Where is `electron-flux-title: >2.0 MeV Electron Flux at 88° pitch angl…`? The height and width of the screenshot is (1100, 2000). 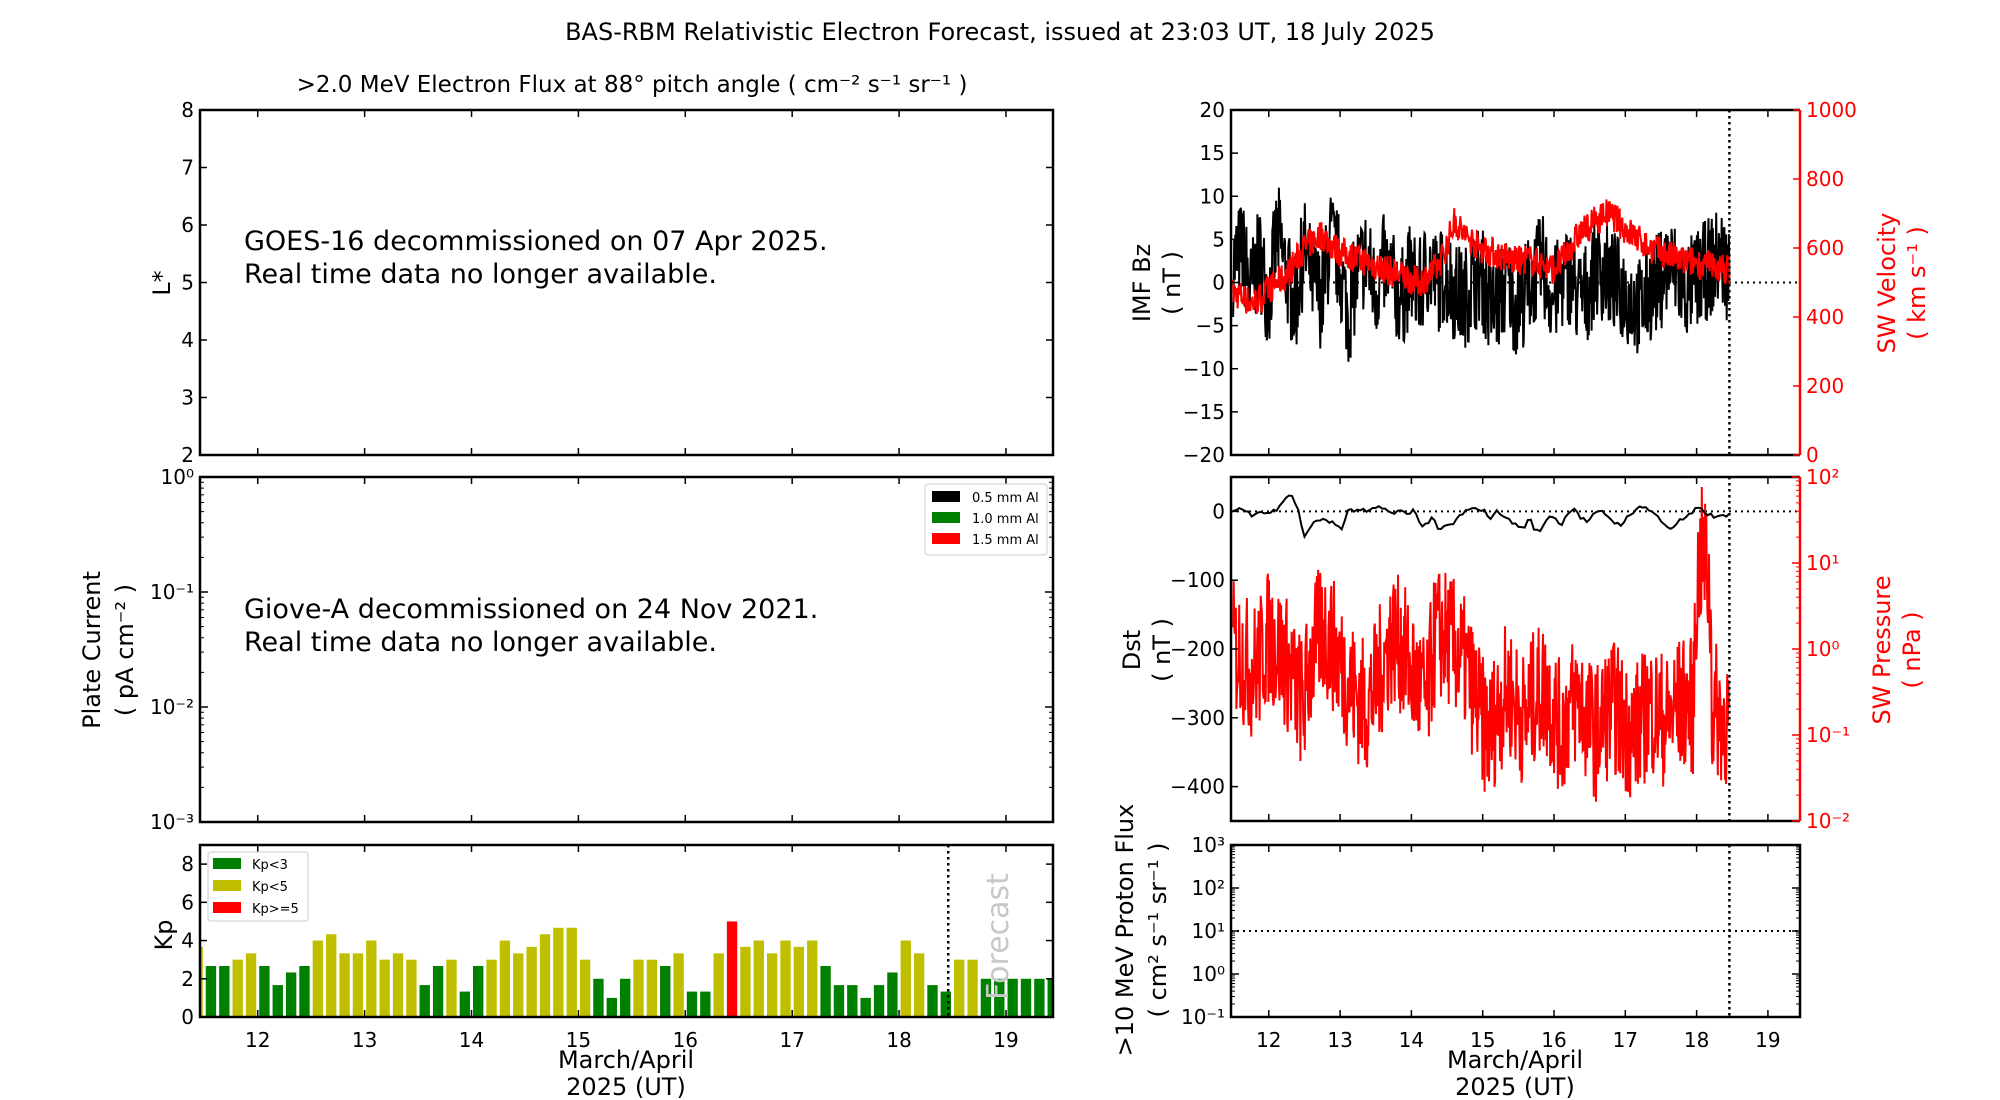
electron-flux-title: >2.0 MeV Electron Flux at 88° pitch angl… is located at coordinates (632, 85).